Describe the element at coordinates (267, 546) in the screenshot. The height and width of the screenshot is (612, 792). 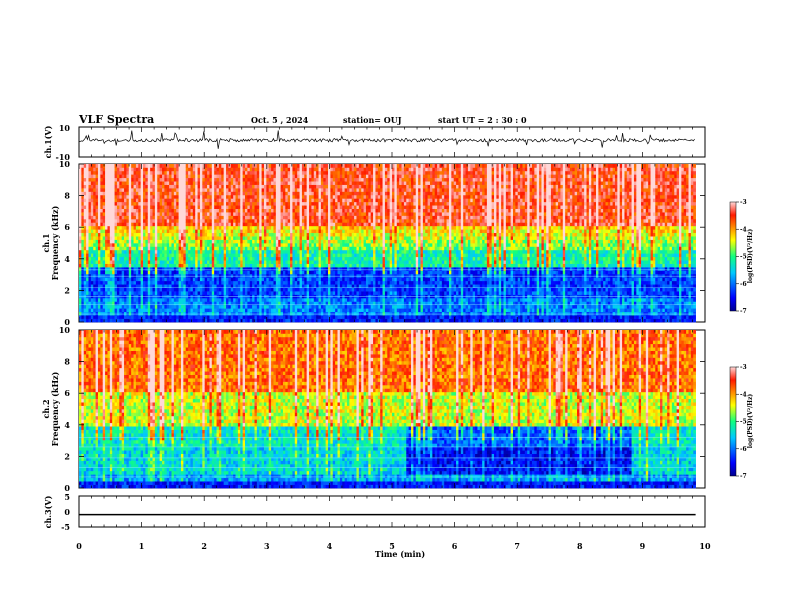
I see `time-tick-label: 3` at that location.